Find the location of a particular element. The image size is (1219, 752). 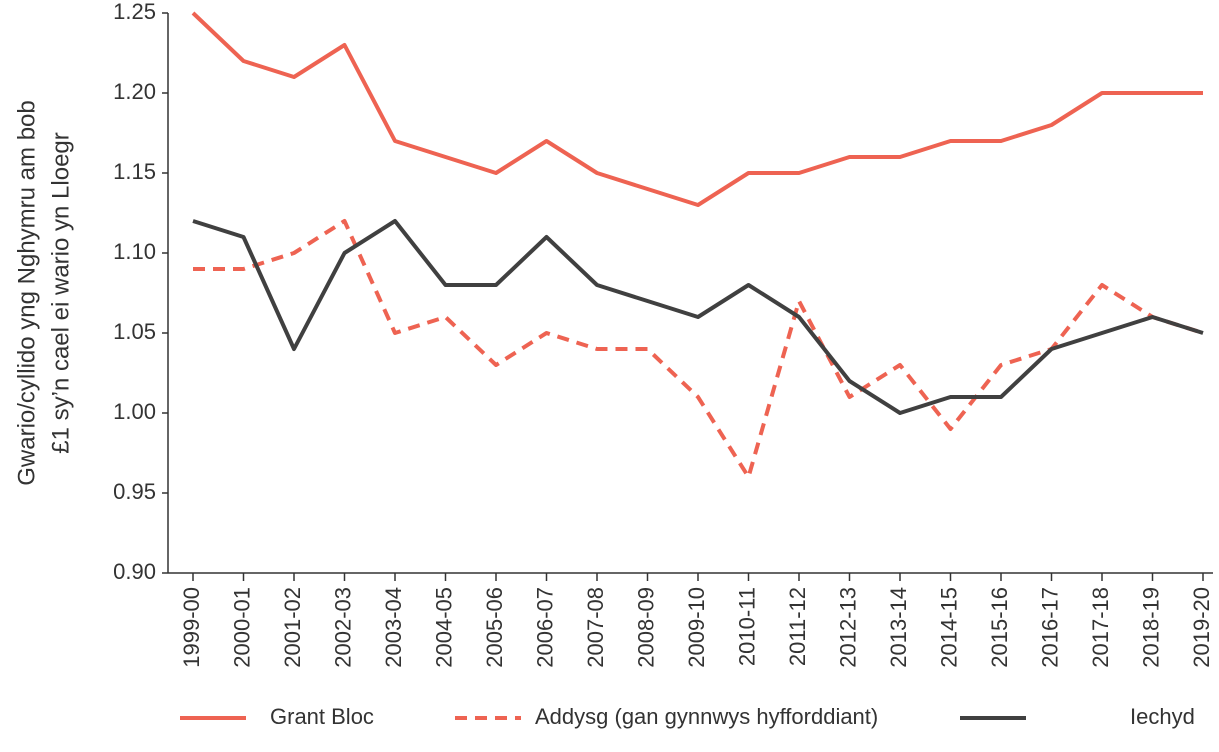

x-tick-label: 2013-14 is located at coordinates (898, 627).